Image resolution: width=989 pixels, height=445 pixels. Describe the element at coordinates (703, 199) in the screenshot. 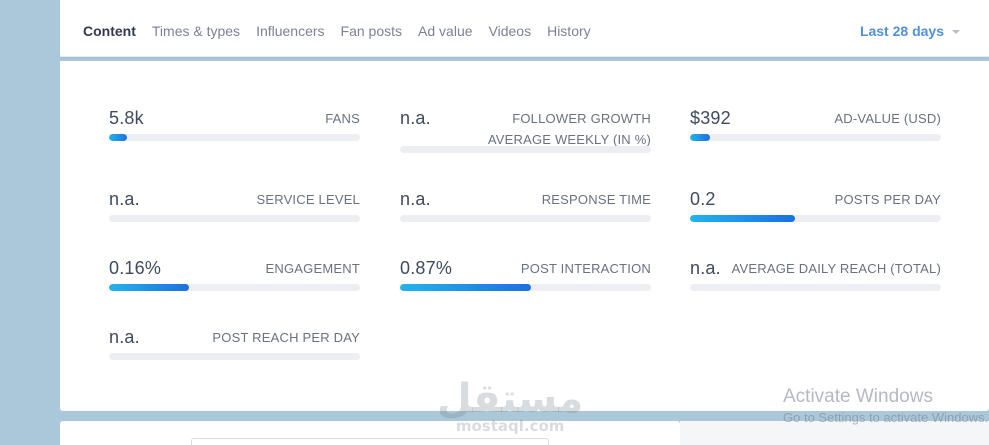

I see `metric-value: 0.2` at that location.